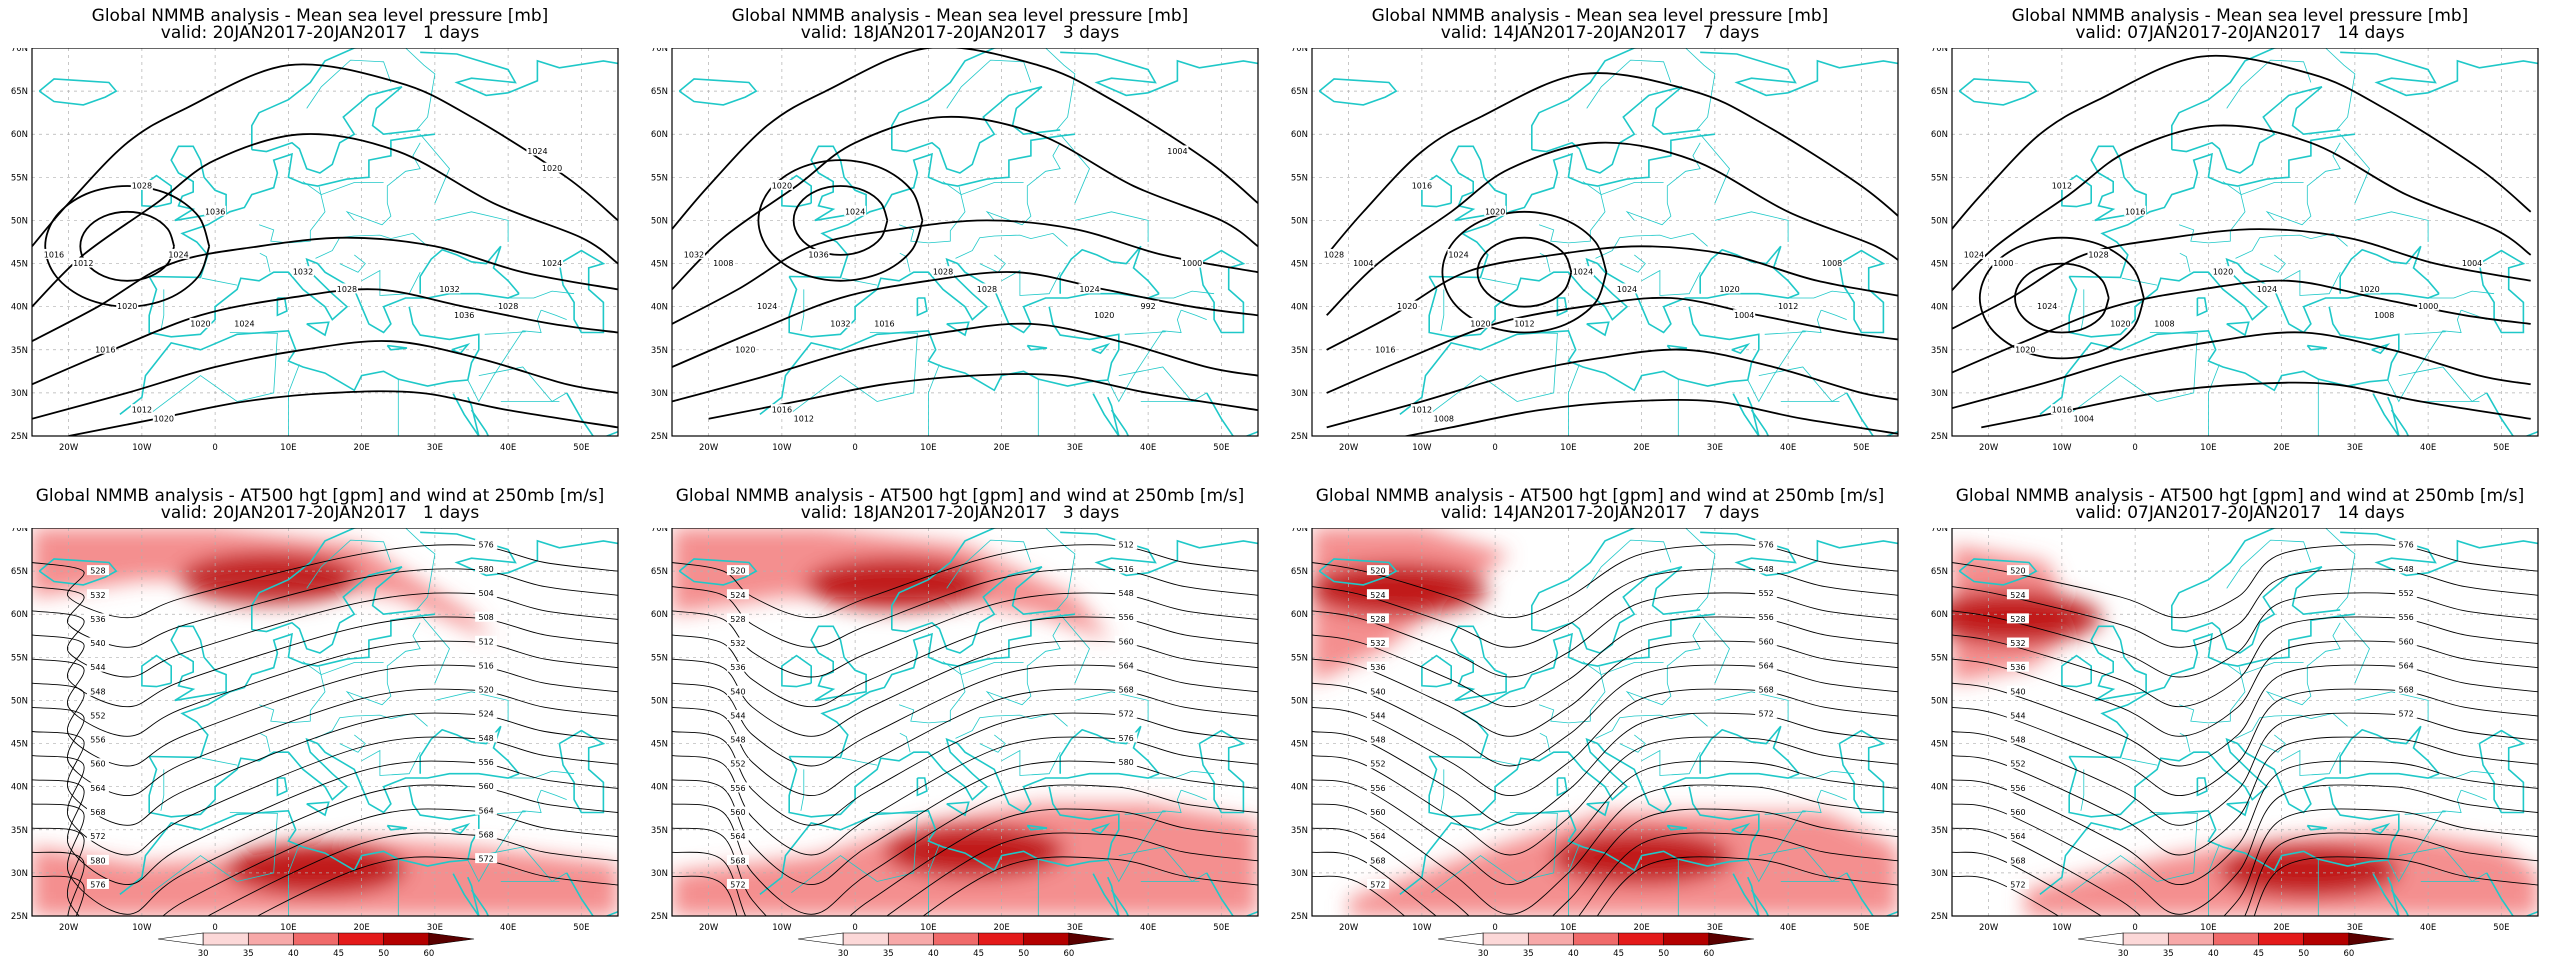  Describe the element at coordinates (1377, 667) in the screenshot. I see `contour-label: 536` at that location.